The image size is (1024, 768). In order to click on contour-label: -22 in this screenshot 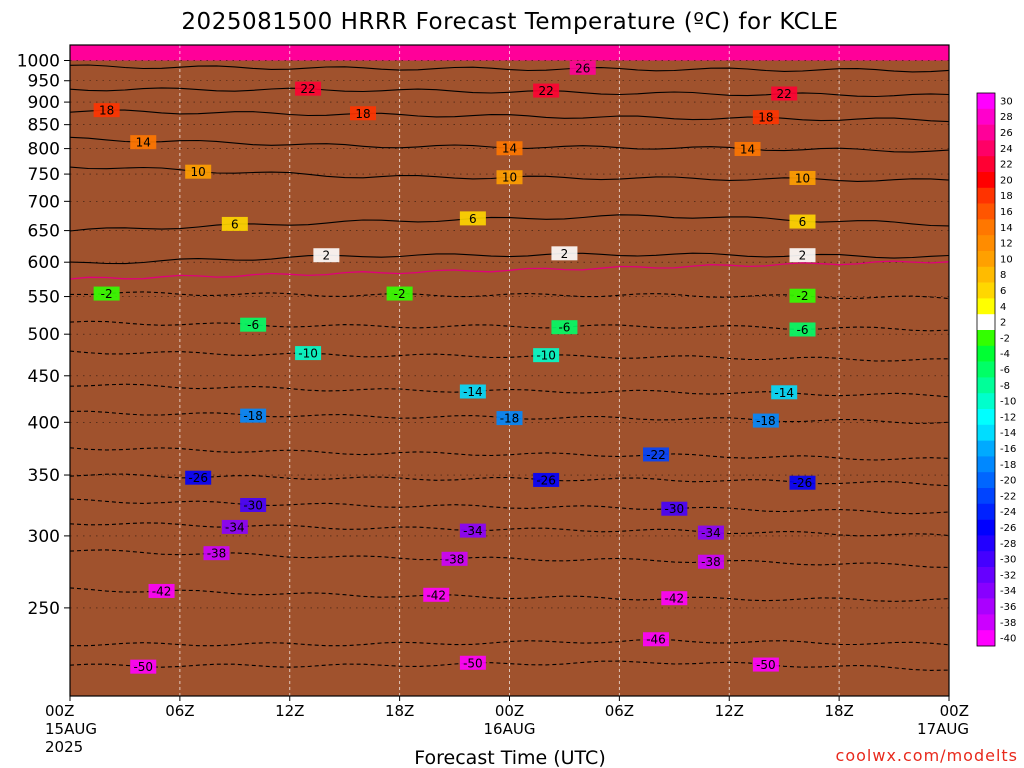, I will do `click(656, 455)`.